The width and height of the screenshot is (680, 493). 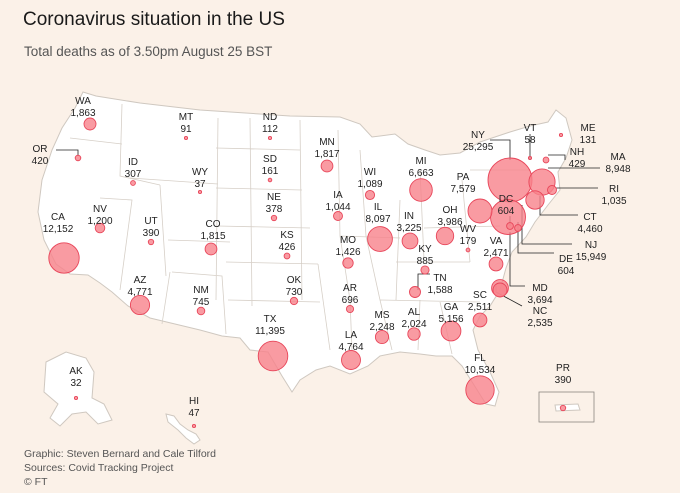 I want to click on bubble-dc, so click(x=510, y=226).